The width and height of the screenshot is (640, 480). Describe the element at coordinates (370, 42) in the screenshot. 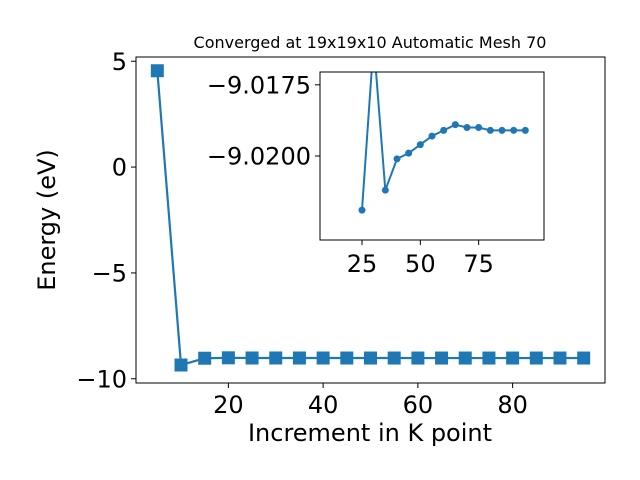

I see `main-title: Converged at 19x19x10 Automatic Mesh 70` at that location.